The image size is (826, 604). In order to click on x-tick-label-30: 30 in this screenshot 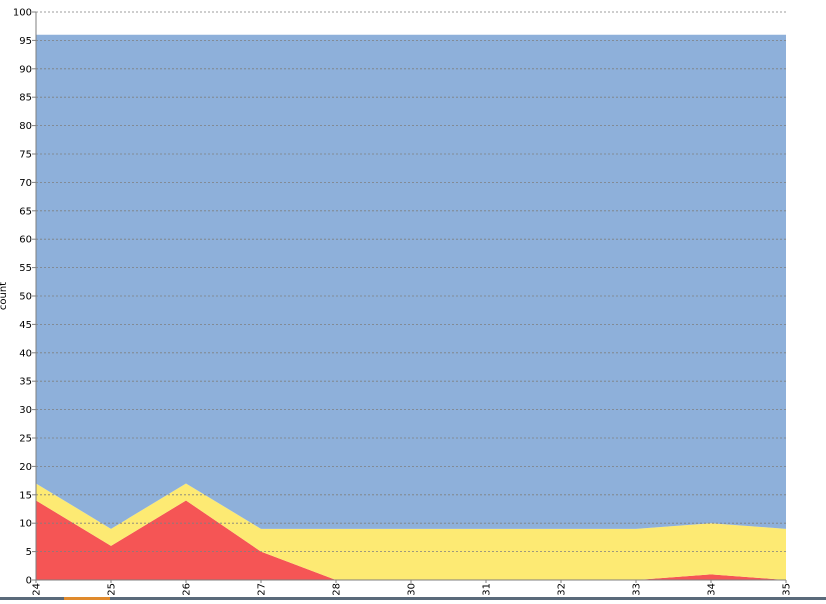, I will do `click(412, 589)`.